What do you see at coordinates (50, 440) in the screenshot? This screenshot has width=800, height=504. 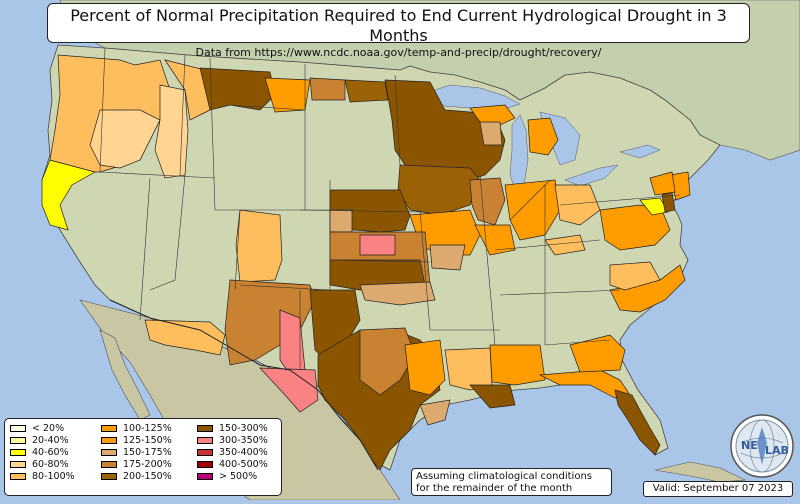 I see `legend-label: 20-40%` at bounding box center [50, 440].